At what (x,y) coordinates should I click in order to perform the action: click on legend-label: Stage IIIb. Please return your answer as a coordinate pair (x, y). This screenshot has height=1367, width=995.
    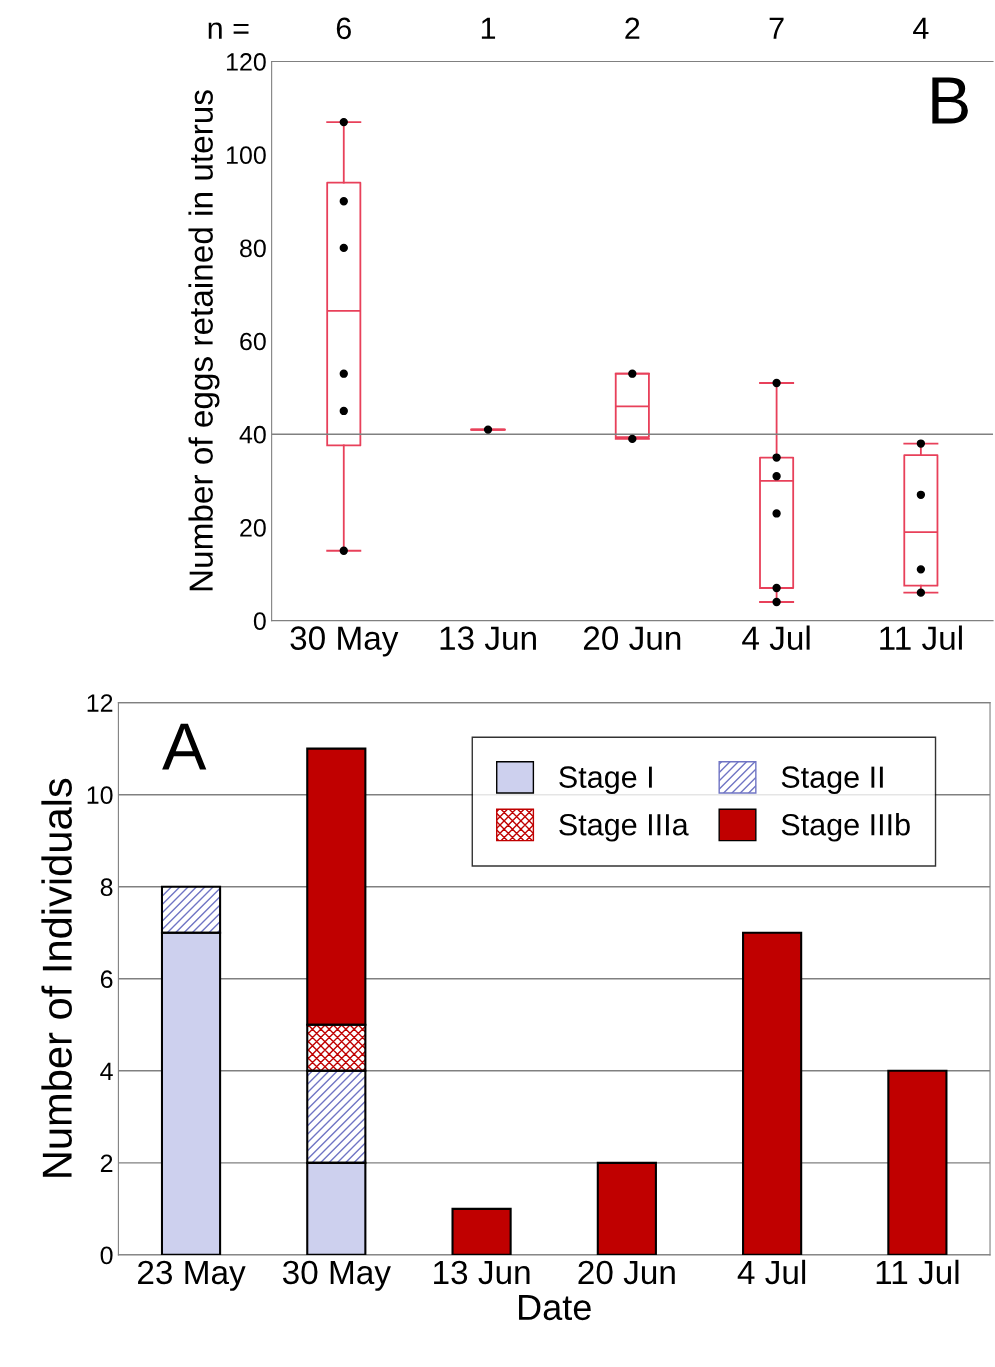
    Looking at the image, I should click on (845, 827).